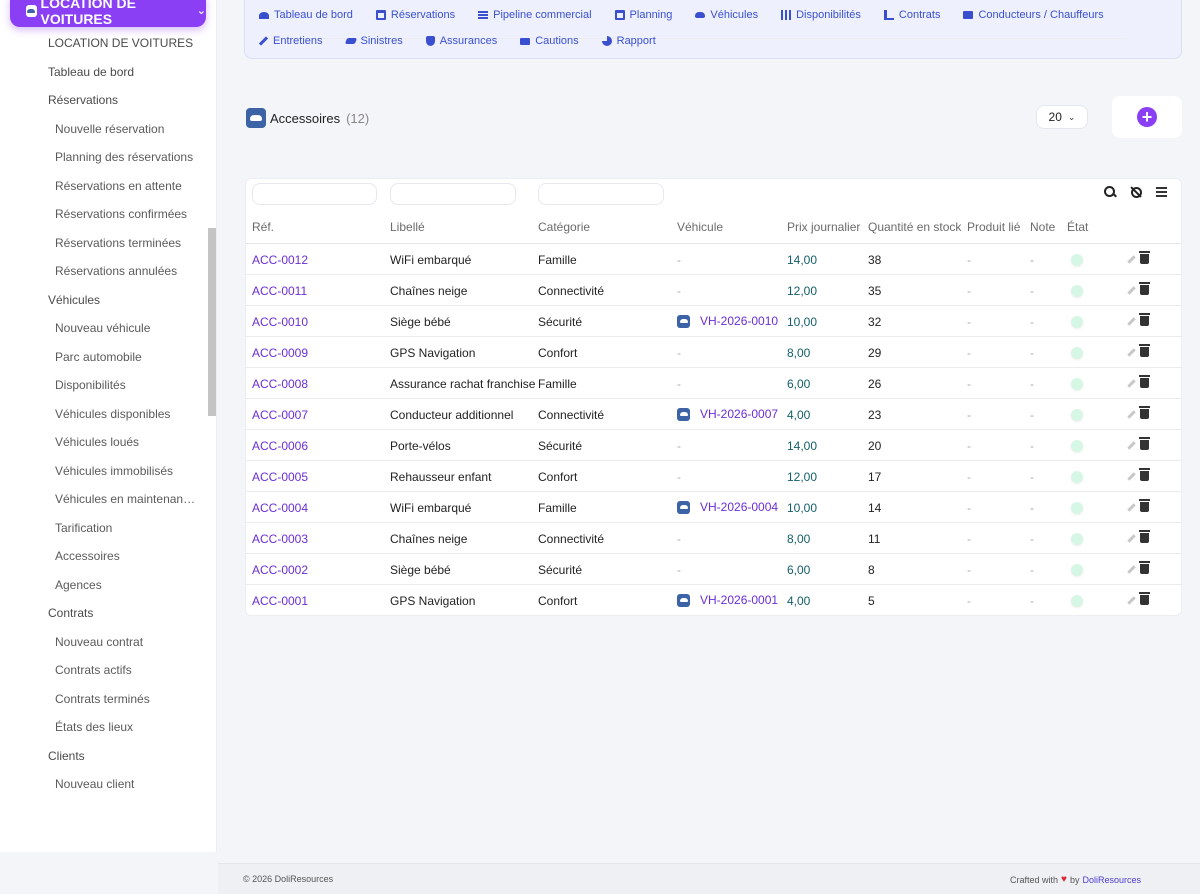  What do you see at coordinates (461, 41) in the screenshot?
I see `nav-item: Assurances` at bounding box center [461, 41].